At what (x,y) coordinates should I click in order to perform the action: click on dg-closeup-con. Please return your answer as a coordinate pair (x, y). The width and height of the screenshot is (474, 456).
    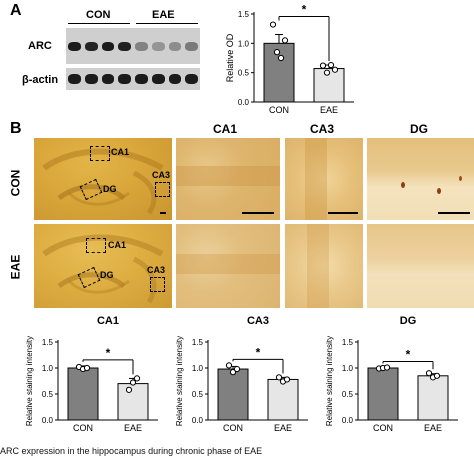
    Looking at the image, I should click on (420, 179).